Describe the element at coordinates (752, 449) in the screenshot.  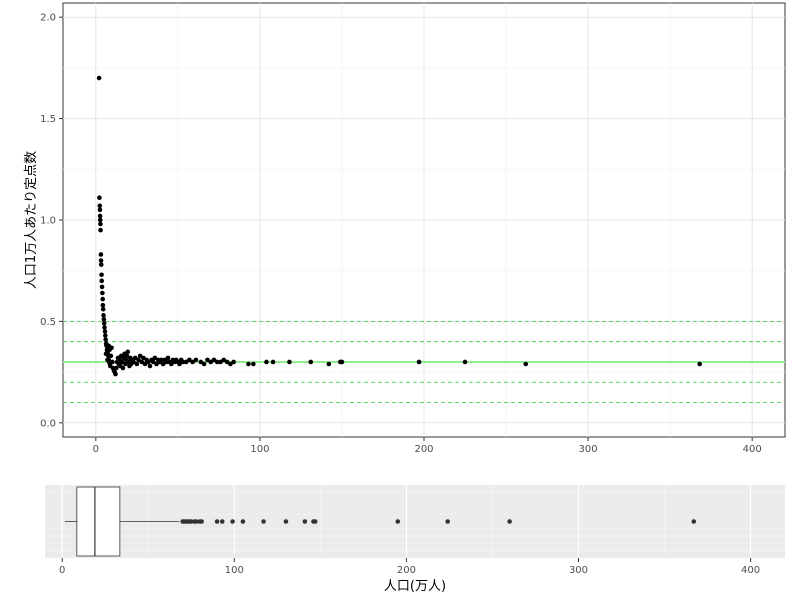
I see `x-tick-label: 400` at that location.